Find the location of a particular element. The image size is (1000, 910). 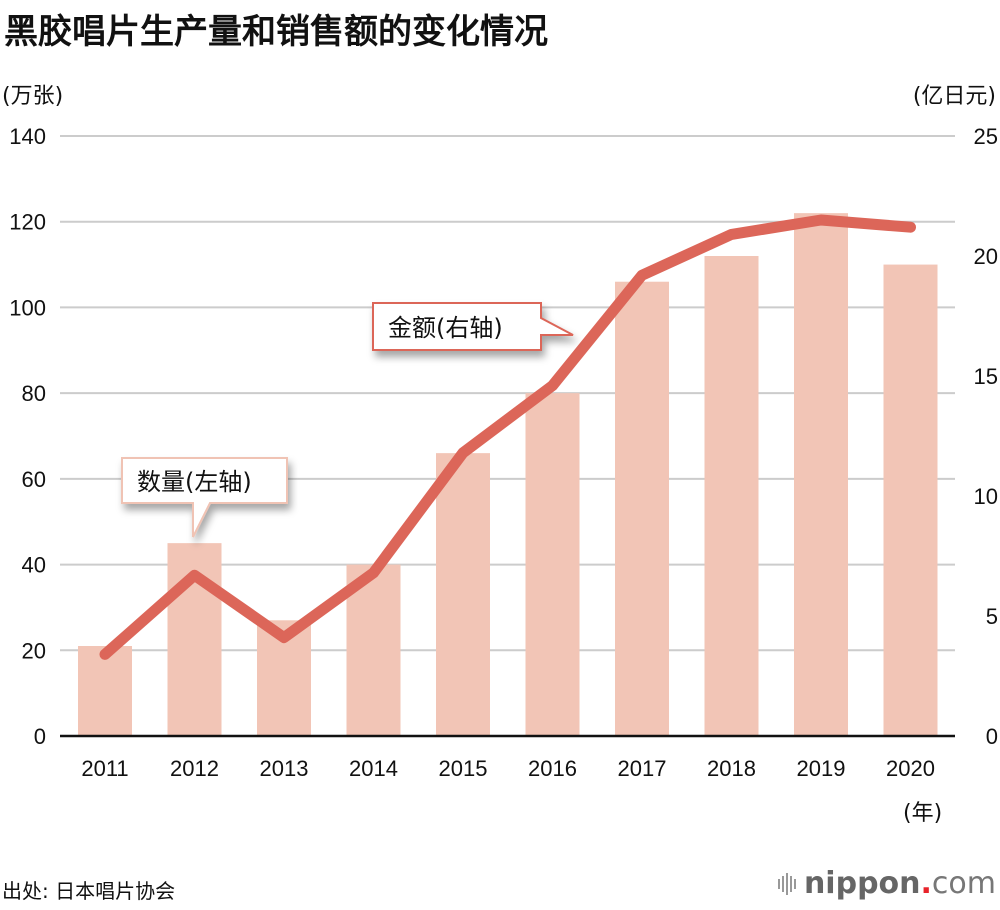

x-tick-label: 2018 is located at coordinates (731, 768).